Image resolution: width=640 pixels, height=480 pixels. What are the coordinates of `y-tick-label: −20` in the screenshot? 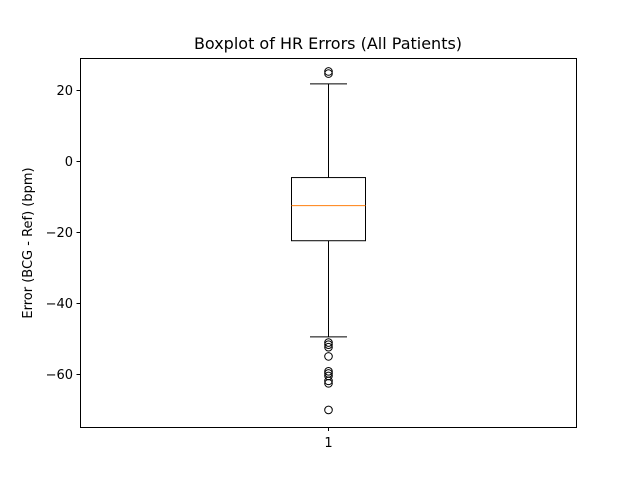 It's located at (59, 233).